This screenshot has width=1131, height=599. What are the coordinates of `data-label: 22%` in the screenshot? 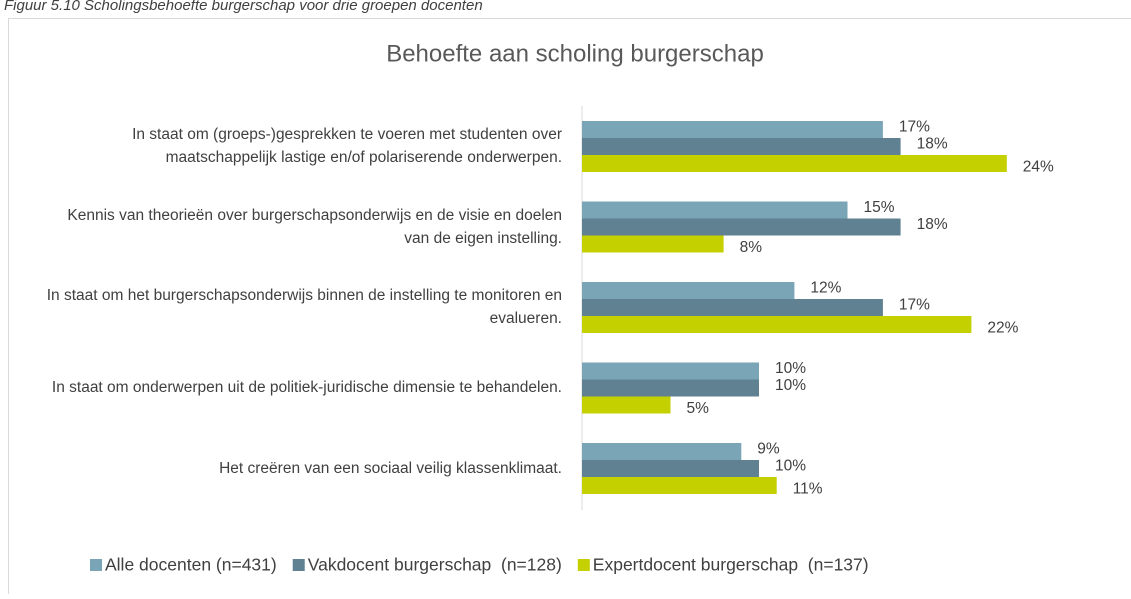 It's located at (1002, 328).